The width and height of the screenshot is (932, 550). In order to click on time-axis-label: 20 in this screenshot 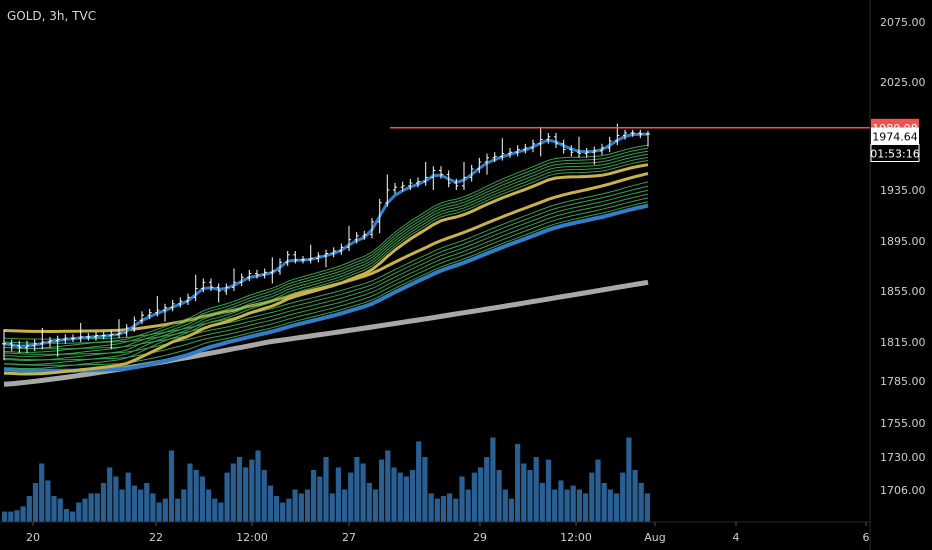, I will do `click(33, 537)`.